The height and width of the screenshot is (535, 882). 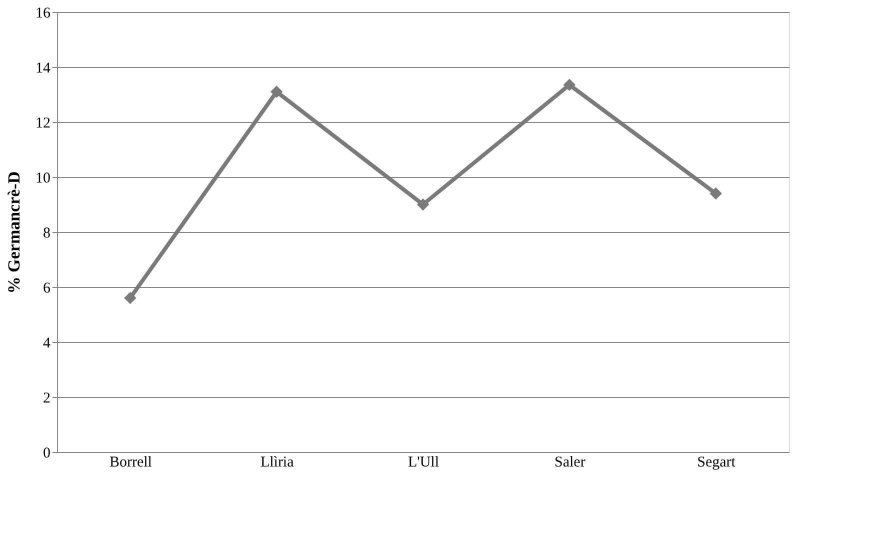 I want to click on y-tick-label: 10, so click(x=43, y=178).